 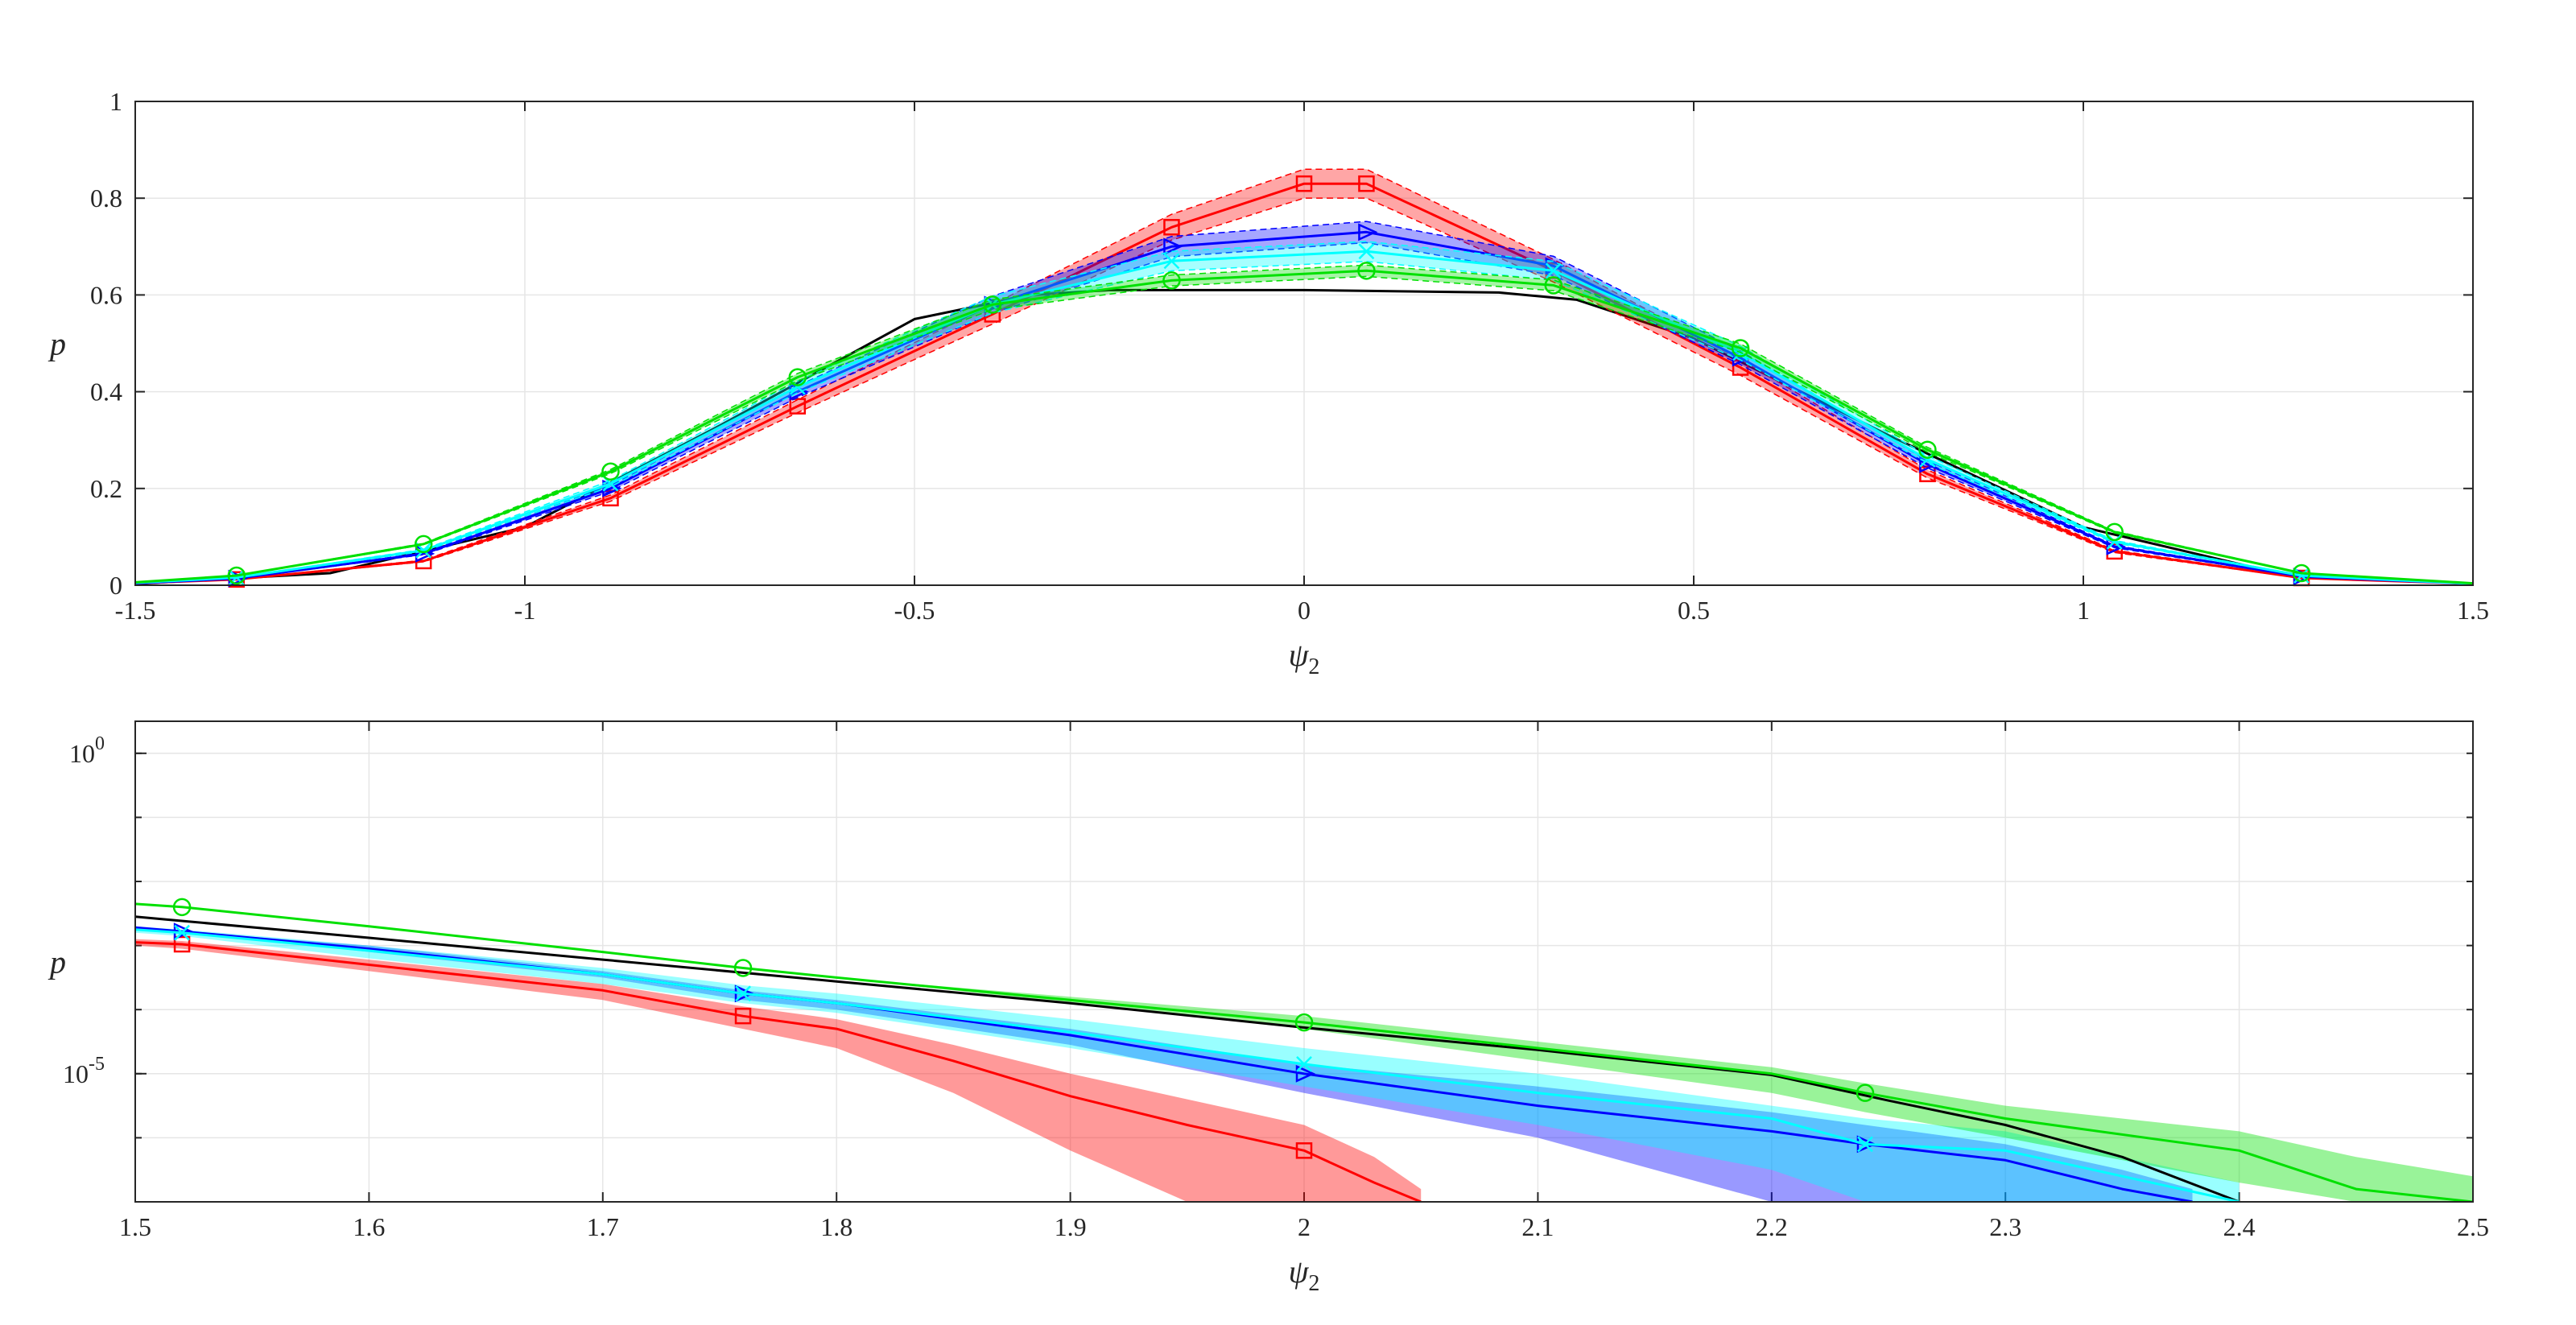 I want to click on bottom-x-tick-label: 1.6, so click(x=369, y=1226).